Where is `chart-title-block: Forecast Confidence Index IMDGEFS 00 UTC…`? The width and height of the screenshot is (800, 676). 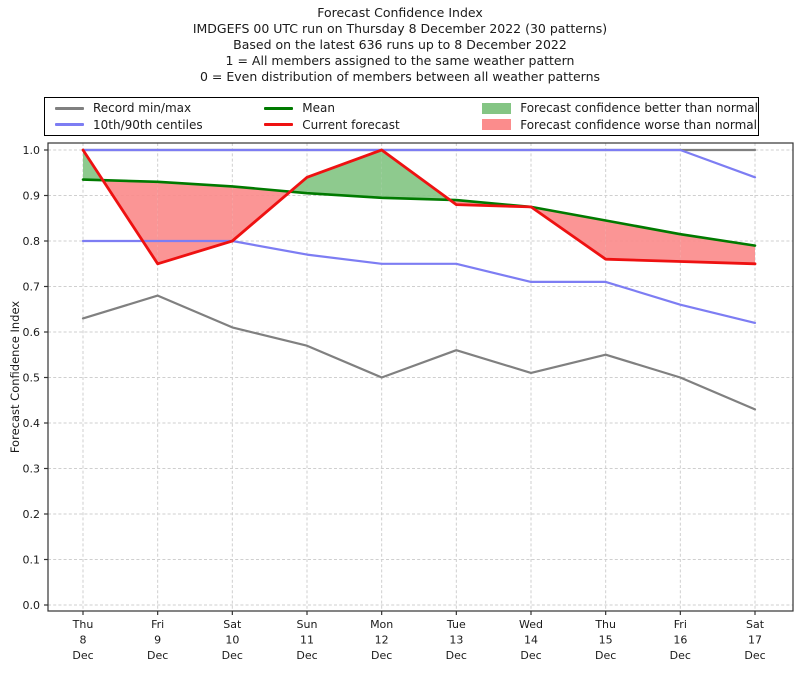 chart-title-block: Forecast Confidence Index IMDGEFS 00 UTC… is located at coordinates (400, 45).